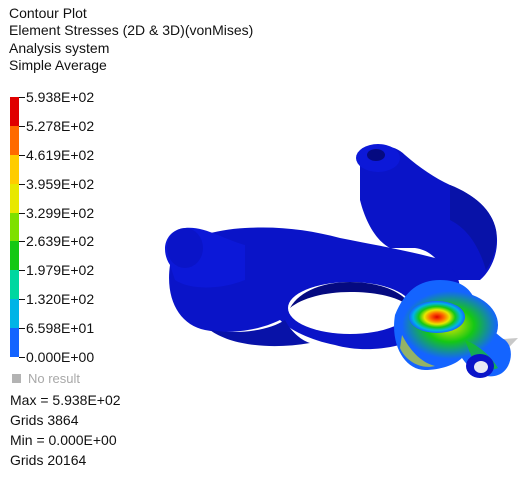 This screenshot has width=518, height=481. What do you see at coordinates (48, 460) in the screenshot?
I see `min-grid: Grids 20164` at bounding box center [48, 460].